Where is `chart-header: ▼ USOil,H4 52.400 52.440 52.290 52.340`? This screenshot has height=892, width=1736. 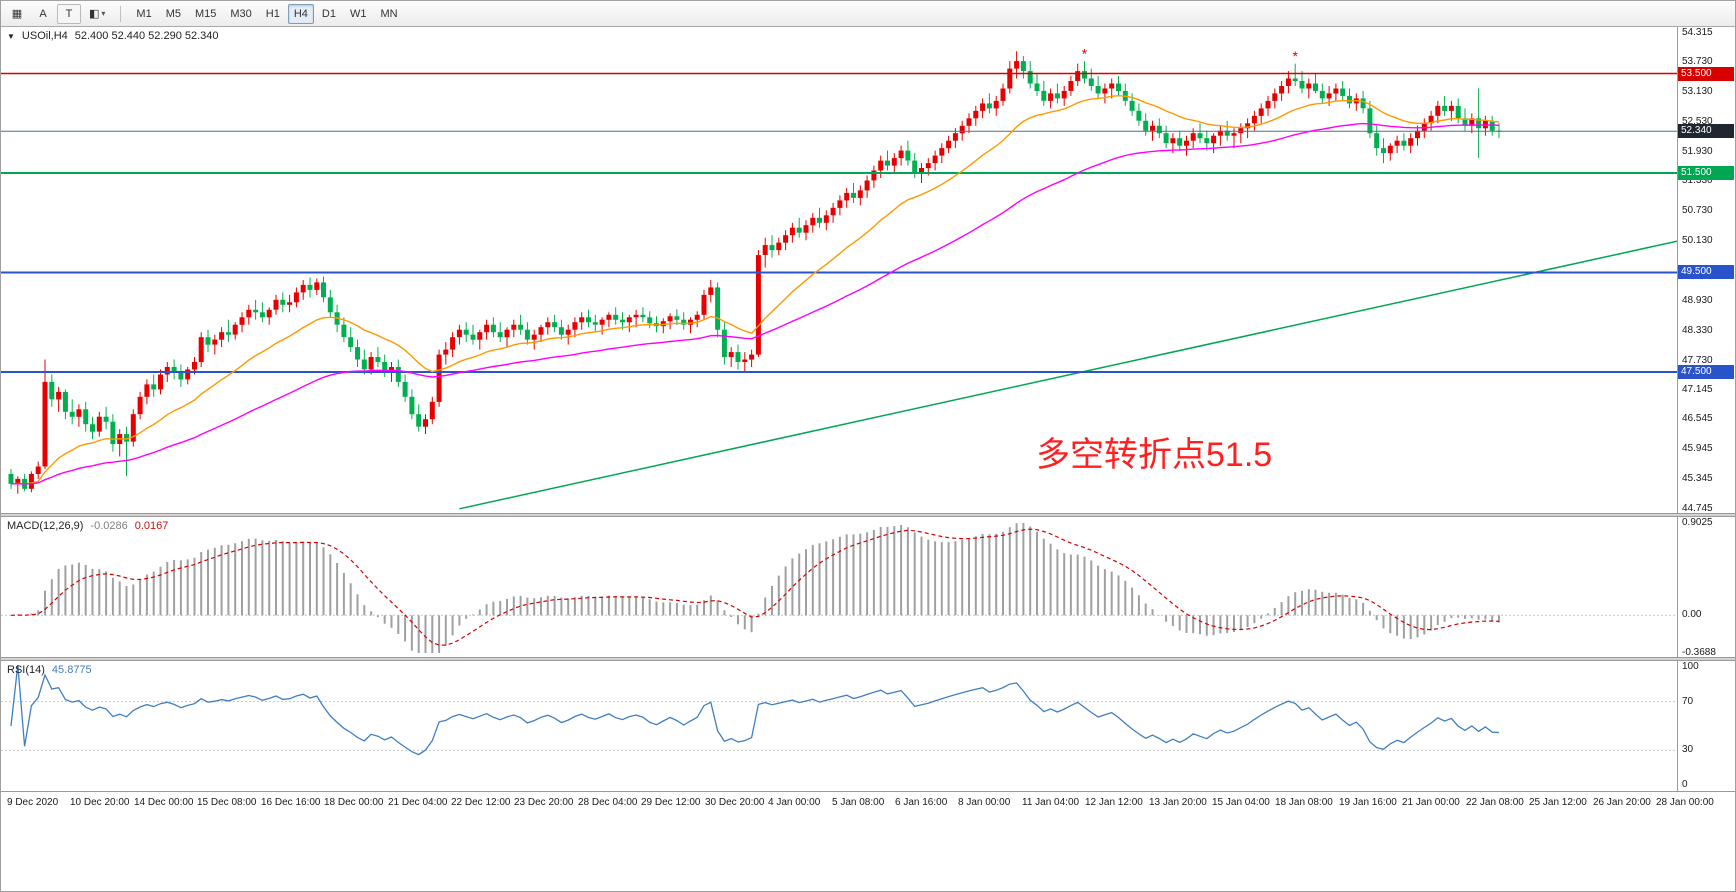 chart-header: ▼ USOil,H4 52.400 52.440 52.290 52.340 is located at coordinates (113, 36).